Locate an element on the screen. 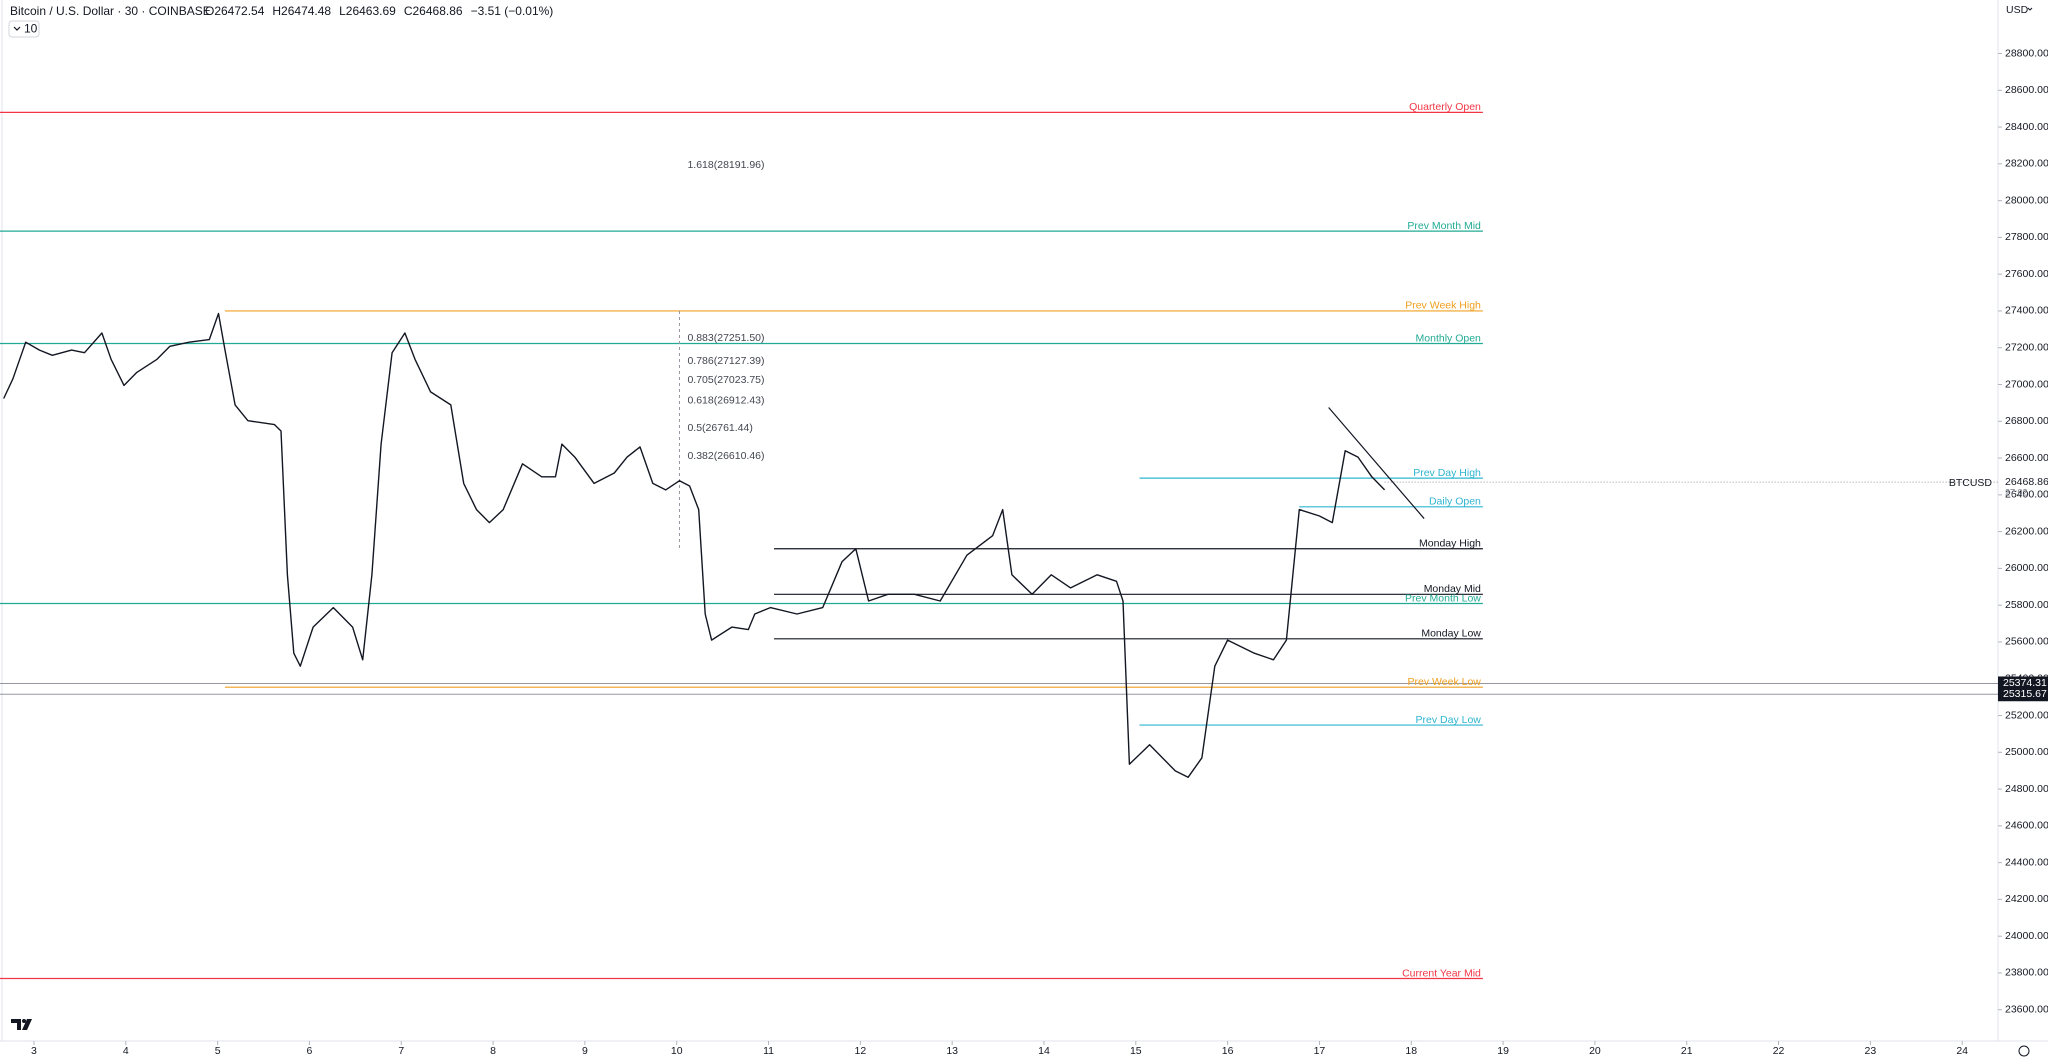 The height and width of the screenshot is (1060, 2048). y-tick-label: 24400.00 is located at coordinates (2026, 862).